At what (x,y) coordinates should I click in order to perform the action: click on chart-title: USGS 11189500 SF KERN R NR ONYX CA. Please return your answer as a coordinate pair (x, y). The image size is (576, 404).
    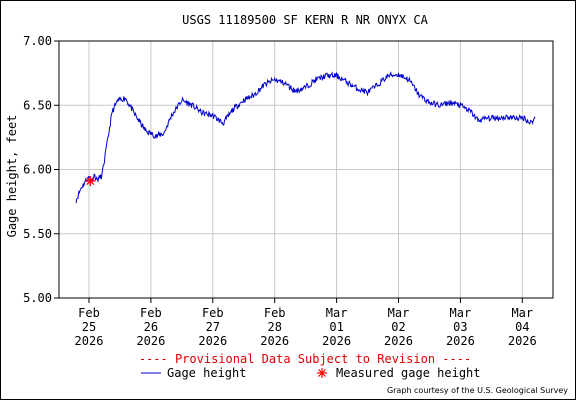
    Looking at the image, I should click on (305, 20).